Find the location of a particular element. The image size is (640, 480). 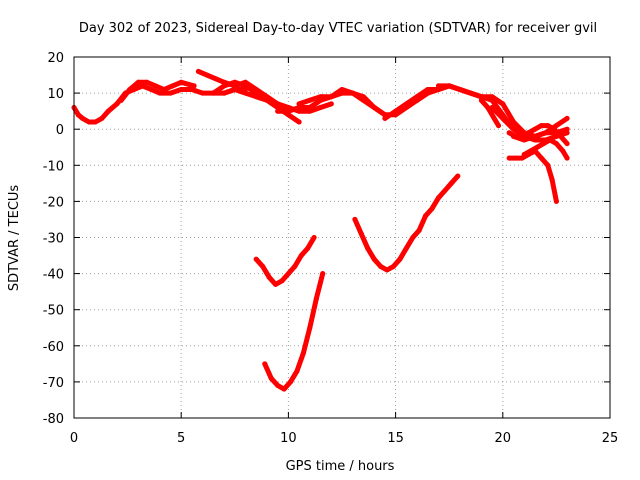

series-line-arc-late-down is located at coordinates (489, 113).